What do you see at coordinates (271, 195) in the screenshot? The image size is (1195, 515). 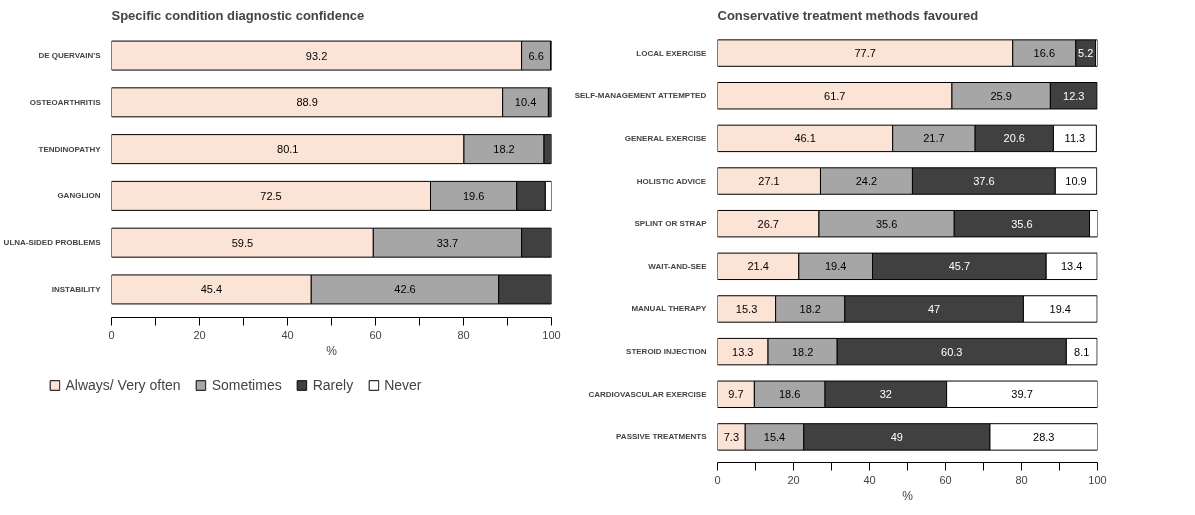 I see `data-label: 72.5` at bounding box center [271, 195].